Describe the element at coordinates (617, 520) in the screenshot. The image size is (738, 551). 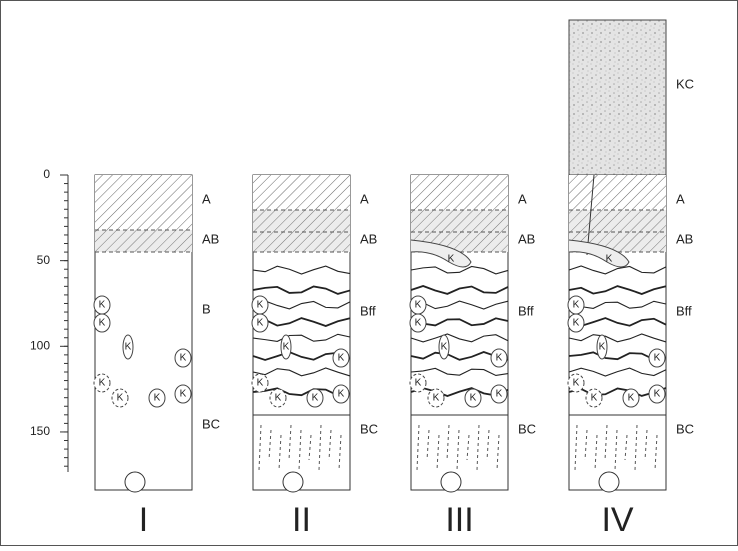
I see `profile-numeral: IV` at that location.